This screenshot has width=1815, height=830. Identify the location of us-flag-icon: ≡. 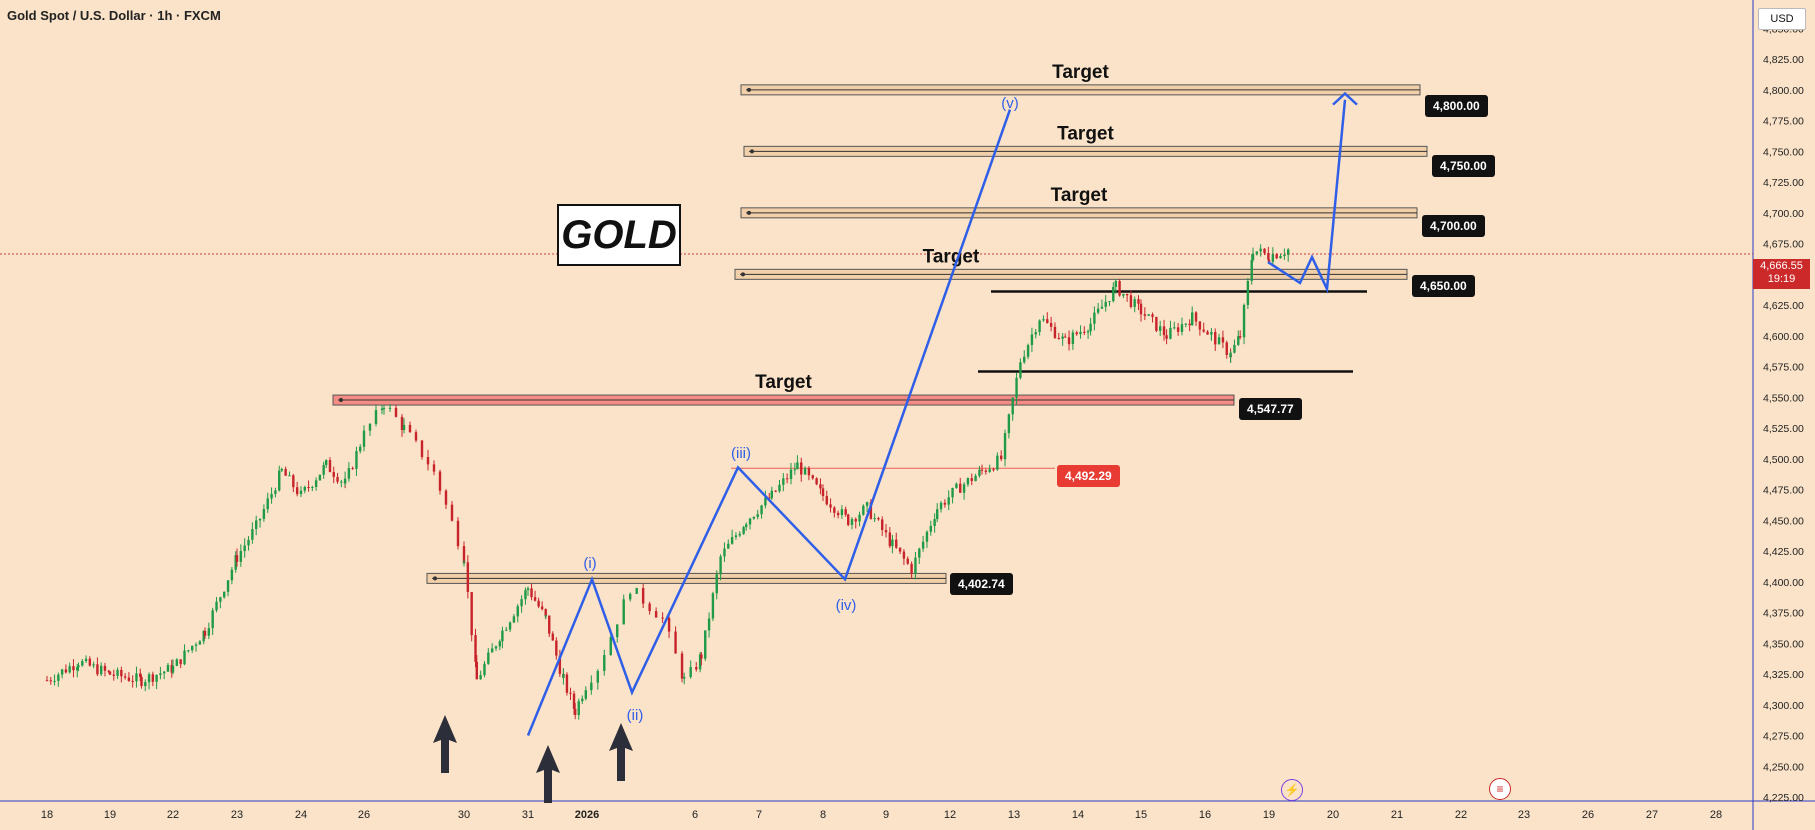
(1500, 789).